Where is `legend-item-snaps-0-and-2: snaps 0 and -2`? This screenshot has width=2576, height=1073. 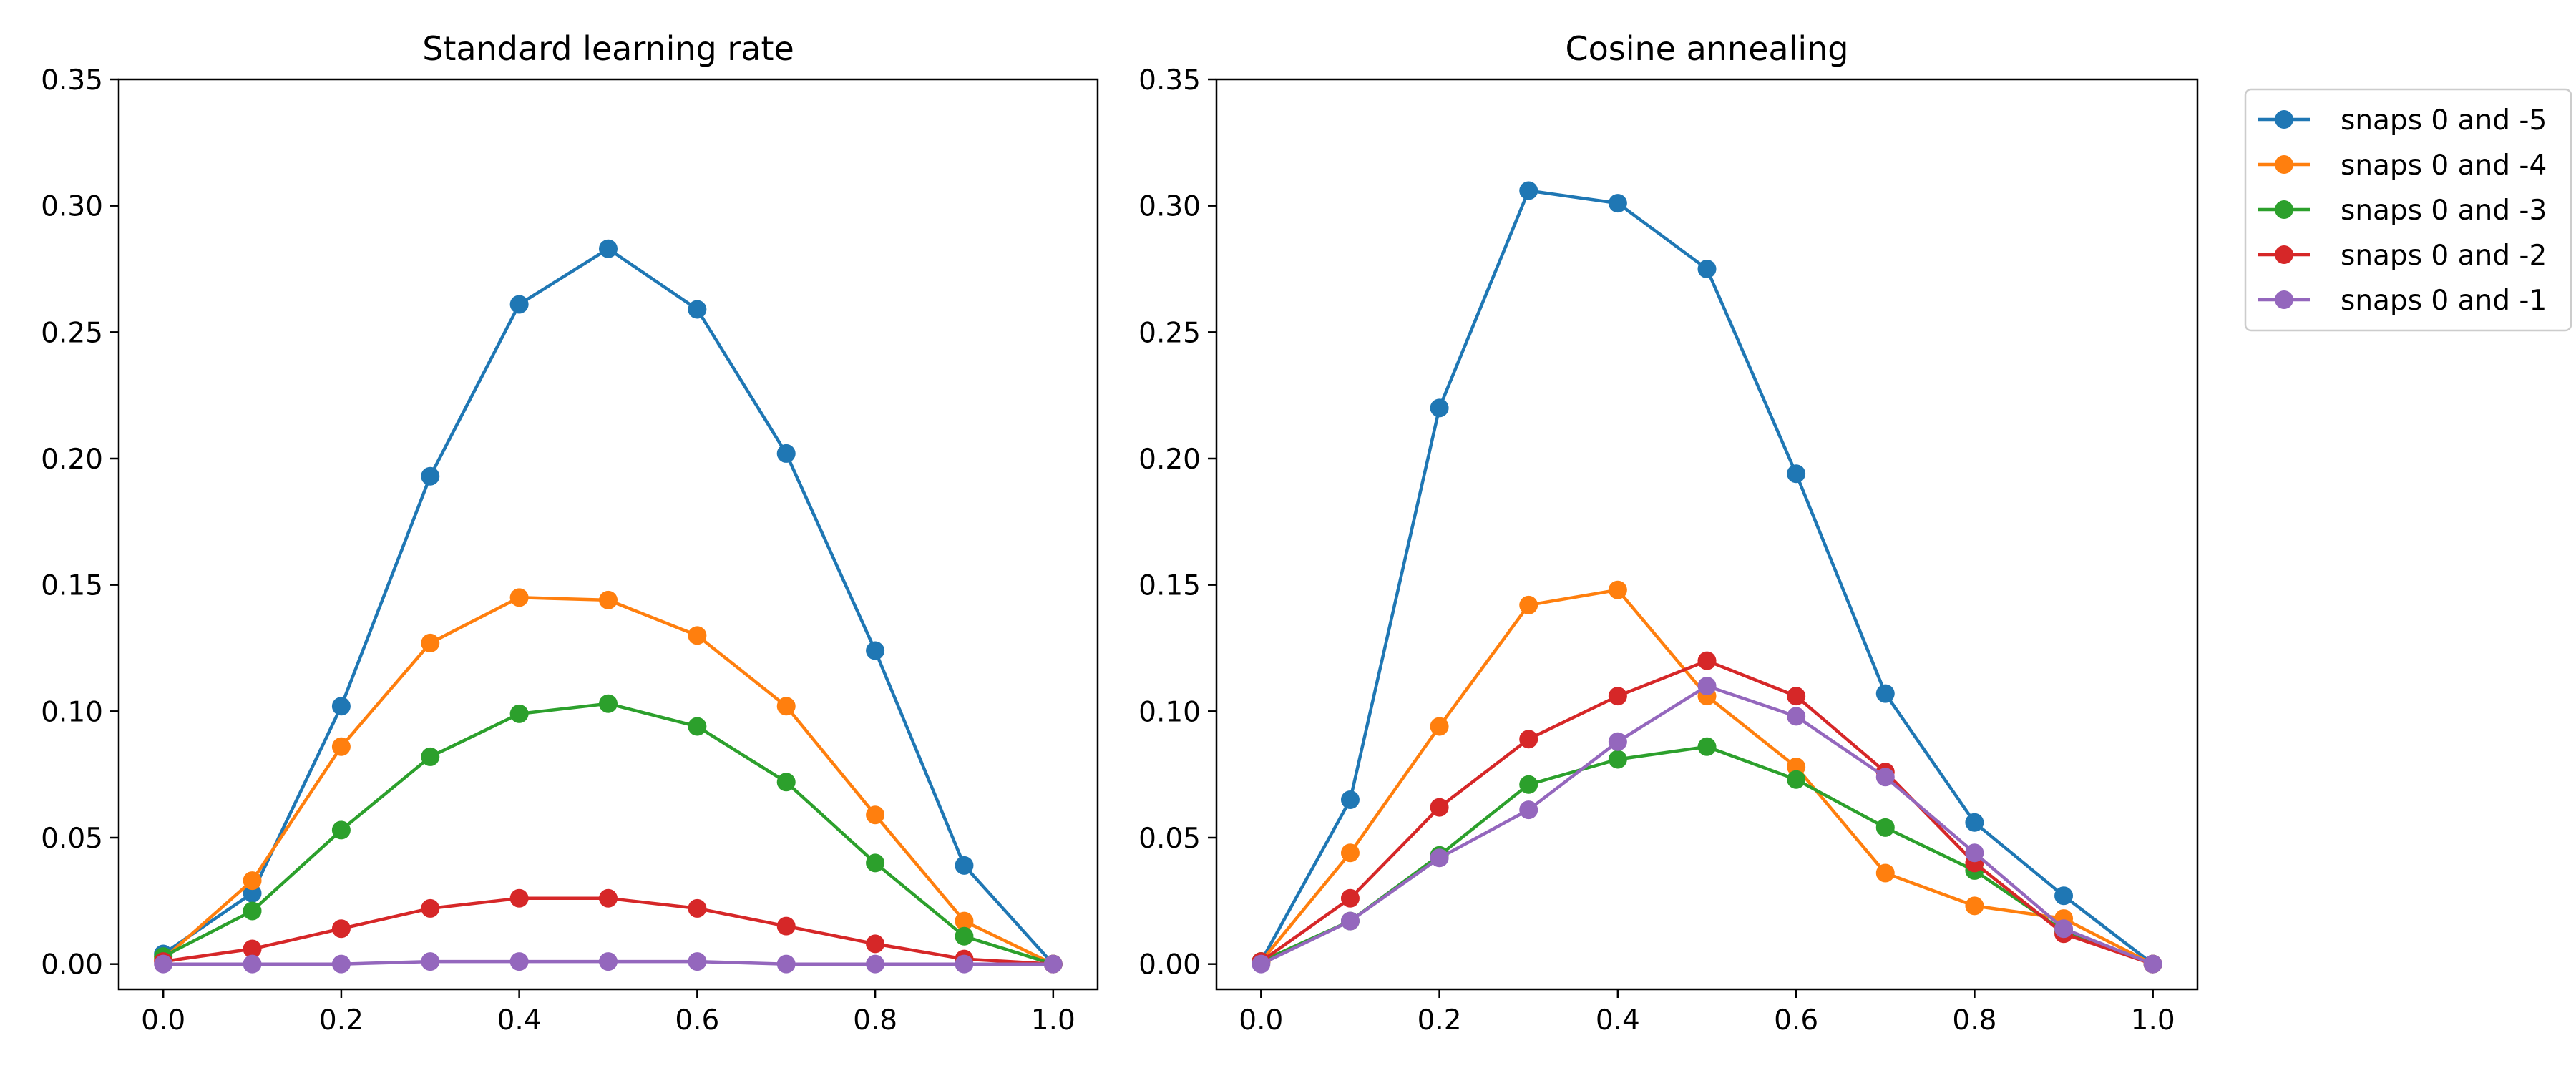
legend-item-snaps-0-and-2: snaps 0 and -2 is located at coordinates (2402, 256).